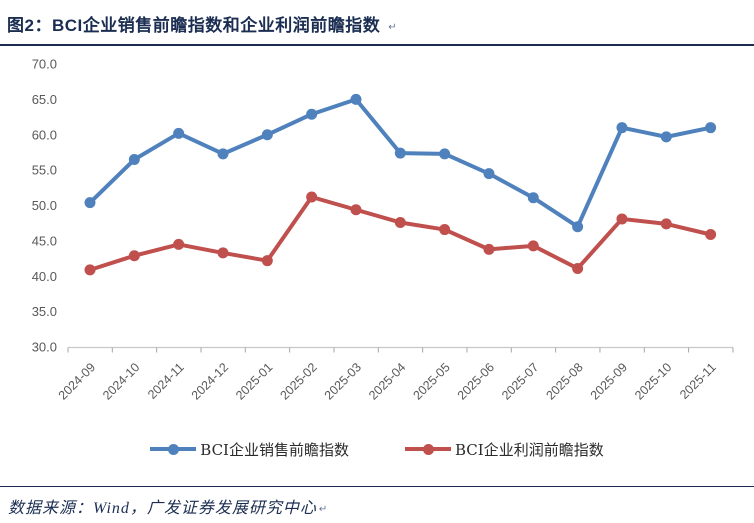  I want to click on legend-item-profit-index: BCI企业利润前瞻指数, so click(504, 449).